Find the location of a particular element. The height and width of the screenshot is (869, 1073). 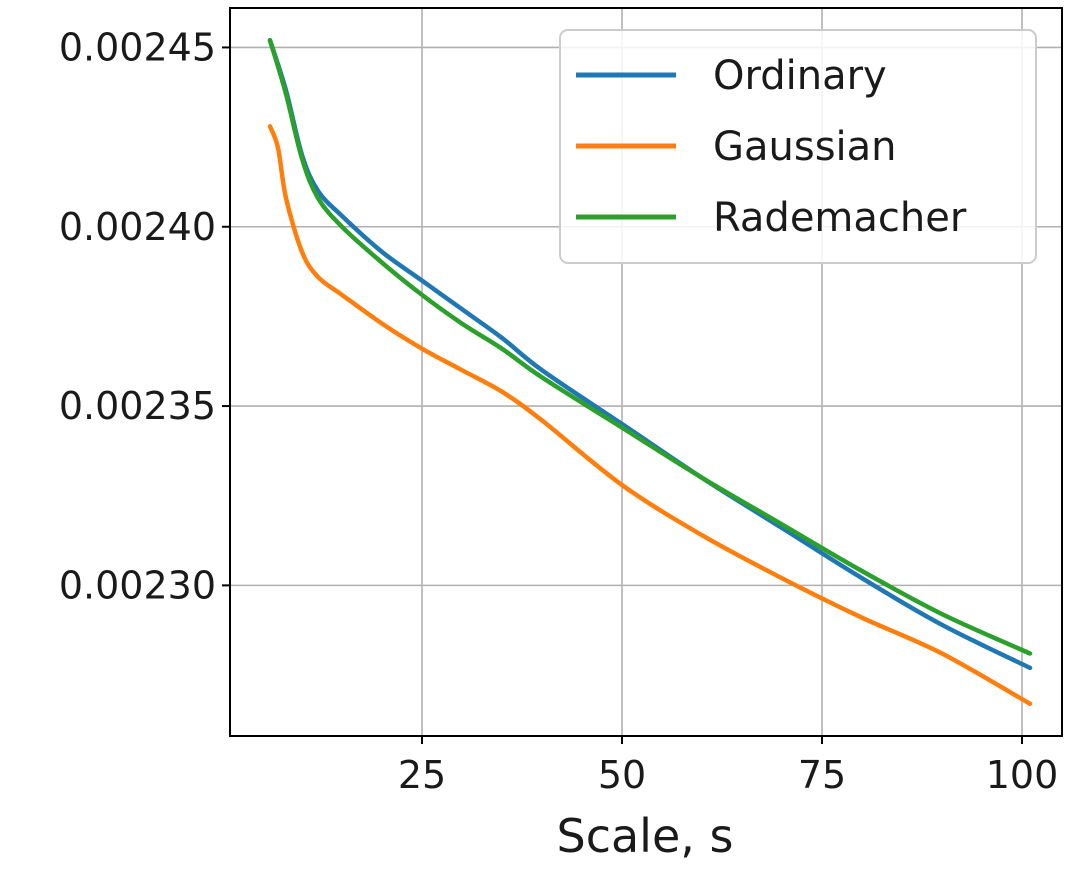

legend-label-gaussian: Gaussian is located at coordinates (805, 147).